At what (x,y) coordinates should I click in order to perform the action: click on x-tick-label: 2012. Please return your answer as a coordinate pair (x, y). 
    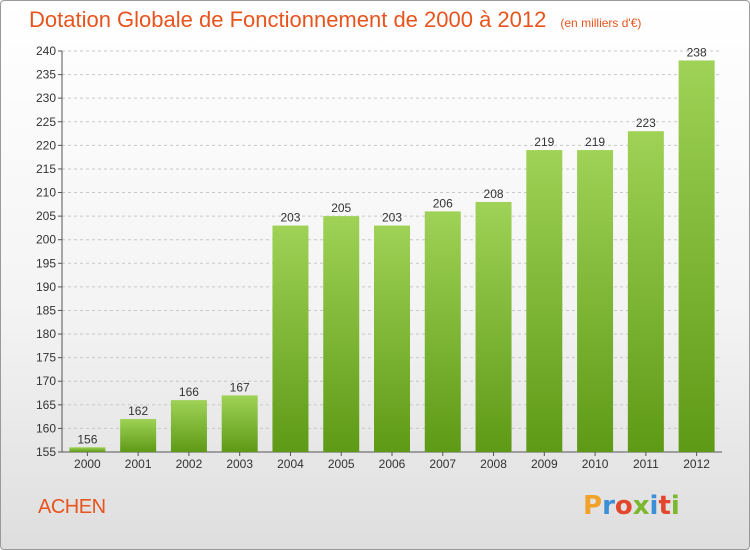
    Looking at the image, I should click on (696, 464).